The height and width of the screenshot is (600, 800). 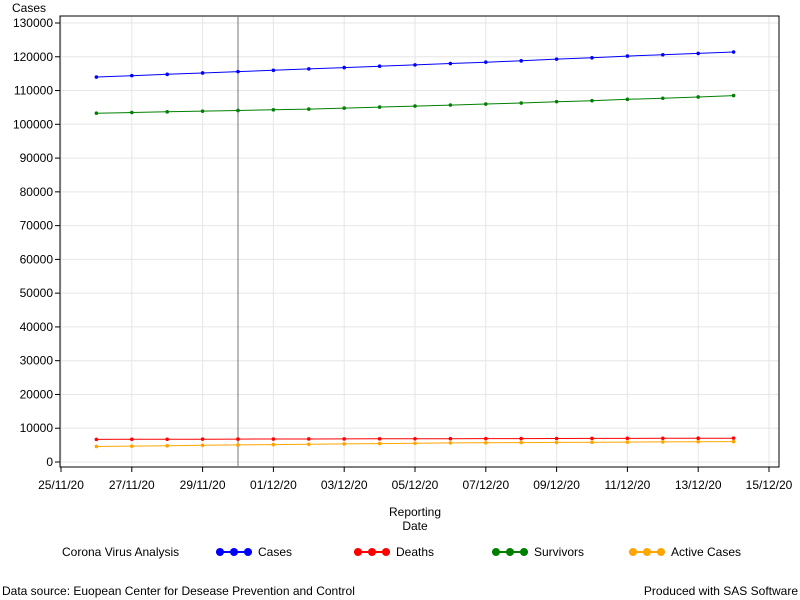 I want to click on y-tick-label: 10000, so click(x=37, y=428).